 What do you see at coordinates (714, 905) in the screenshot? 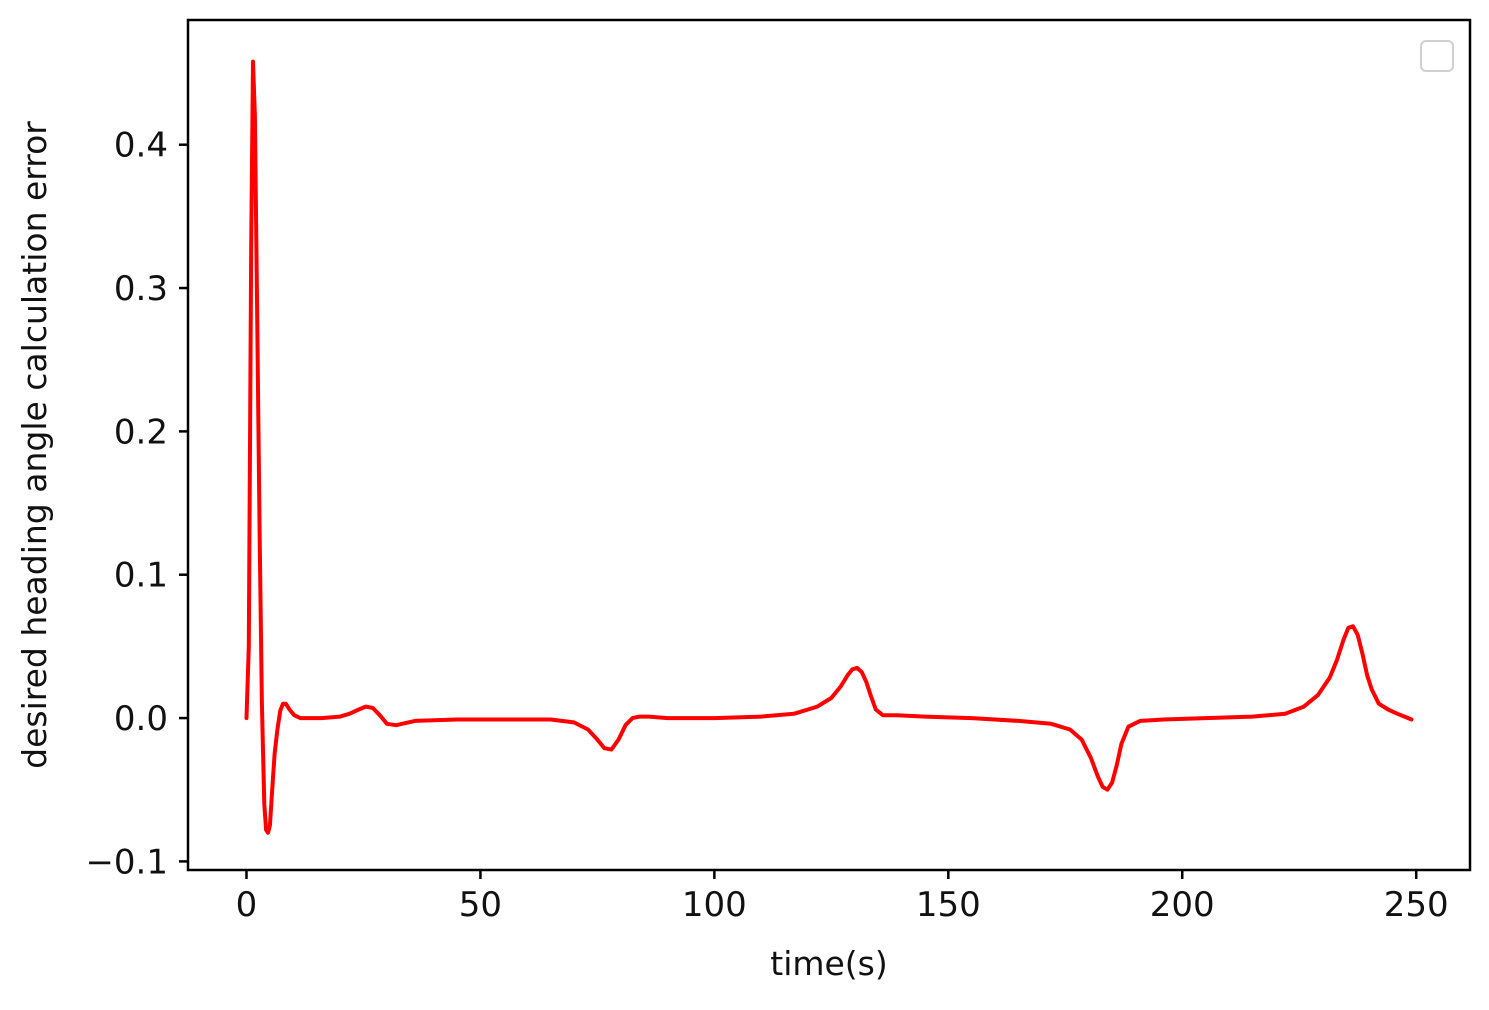
I see `x-tick-label: 100` at bounding box center [714, 905].